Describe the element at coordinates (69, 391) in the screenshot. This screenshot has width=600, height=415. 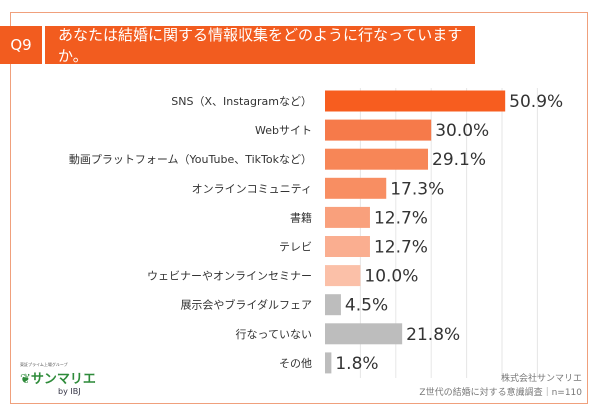
I see `logo-by: by IBJ` at that location.